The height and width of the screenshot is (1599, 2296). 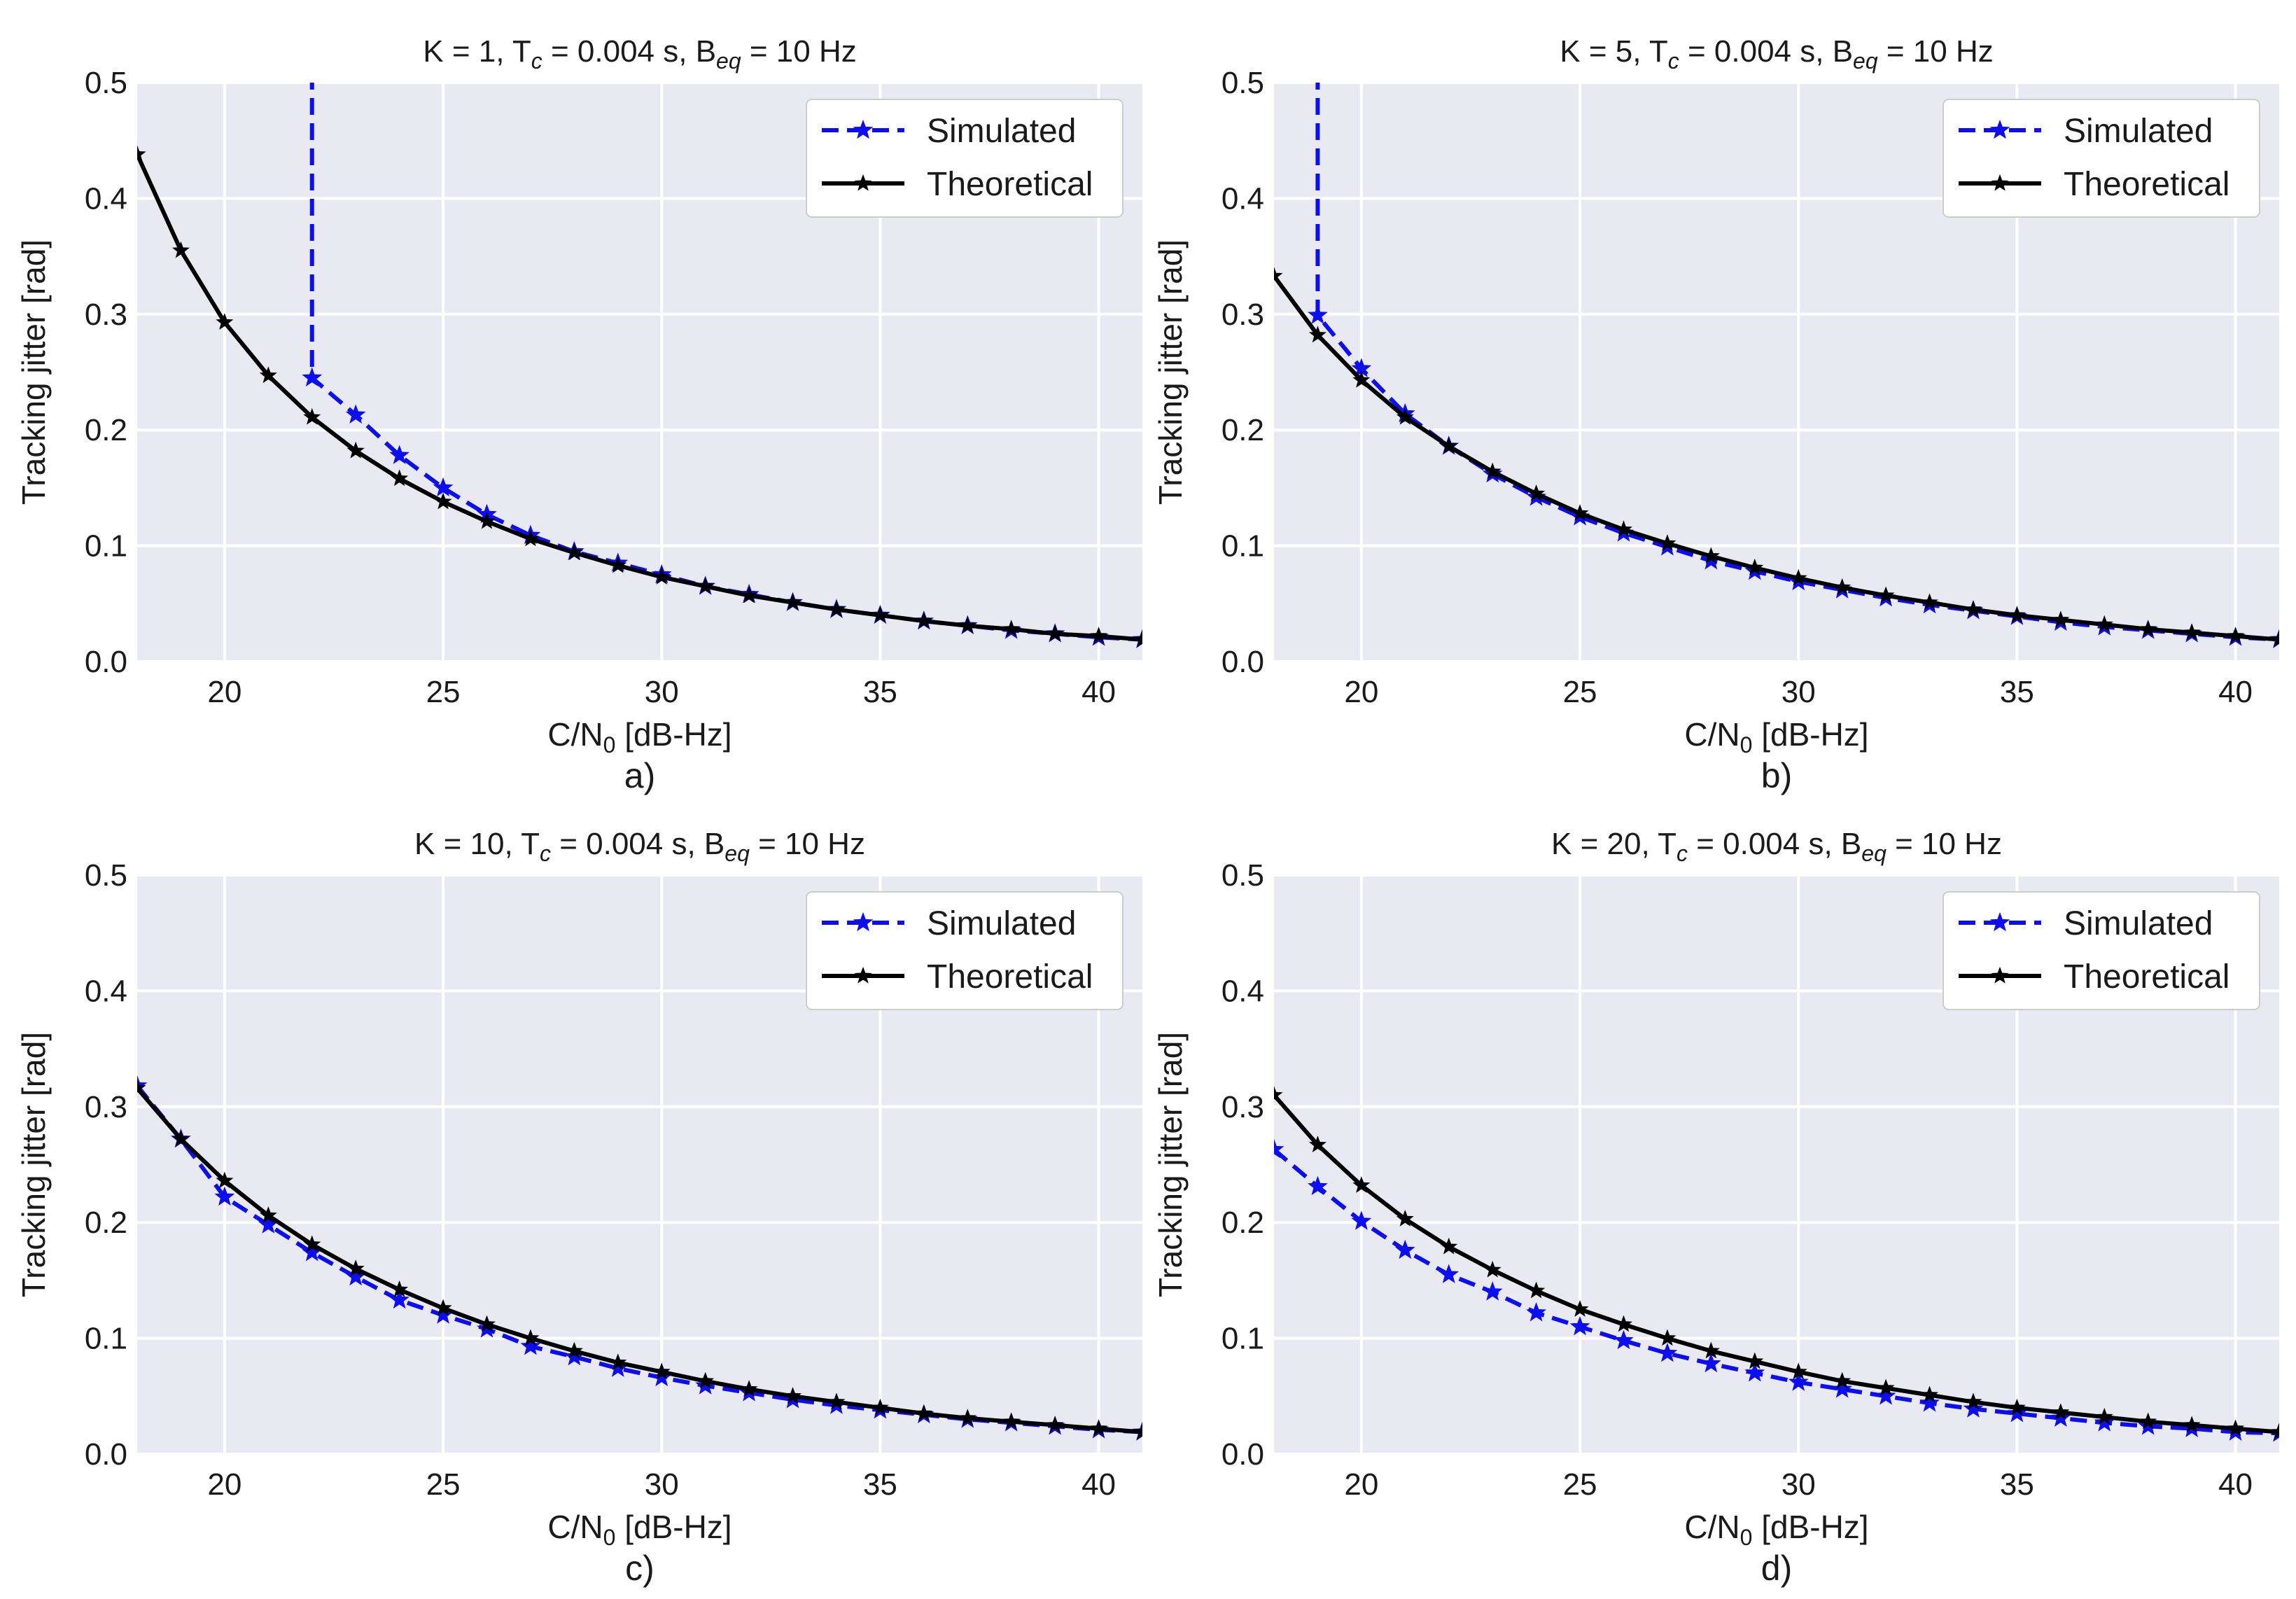 I want to click on y-tick-label: 0.3, so click(x=1243, y=315).